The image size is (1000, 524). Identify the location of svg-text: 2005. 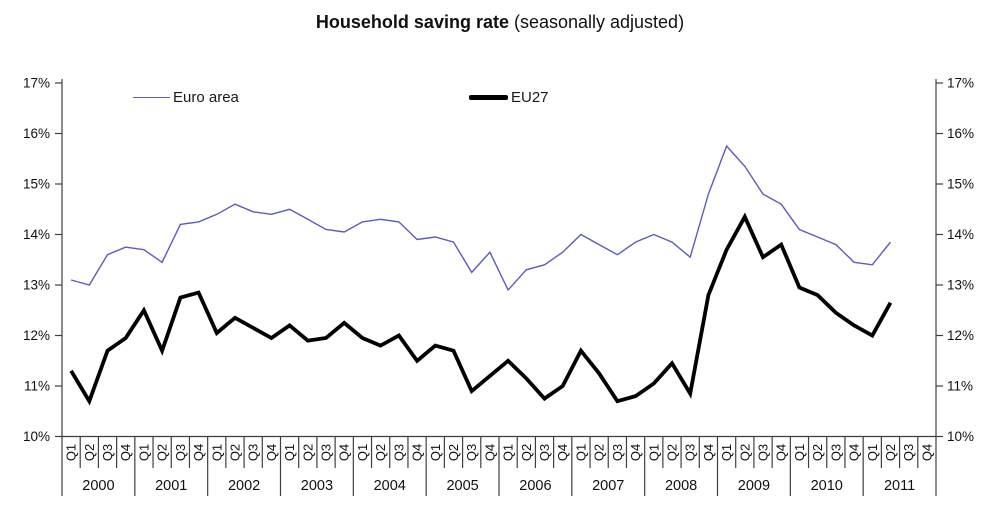
(462, 486).